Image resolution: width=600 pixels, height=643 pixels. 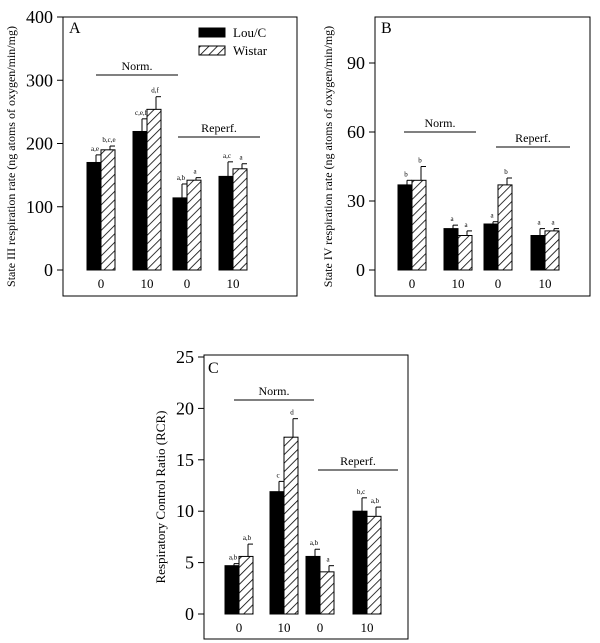 I want to click on y-tick-label: 5, so click(x=189, y=563).